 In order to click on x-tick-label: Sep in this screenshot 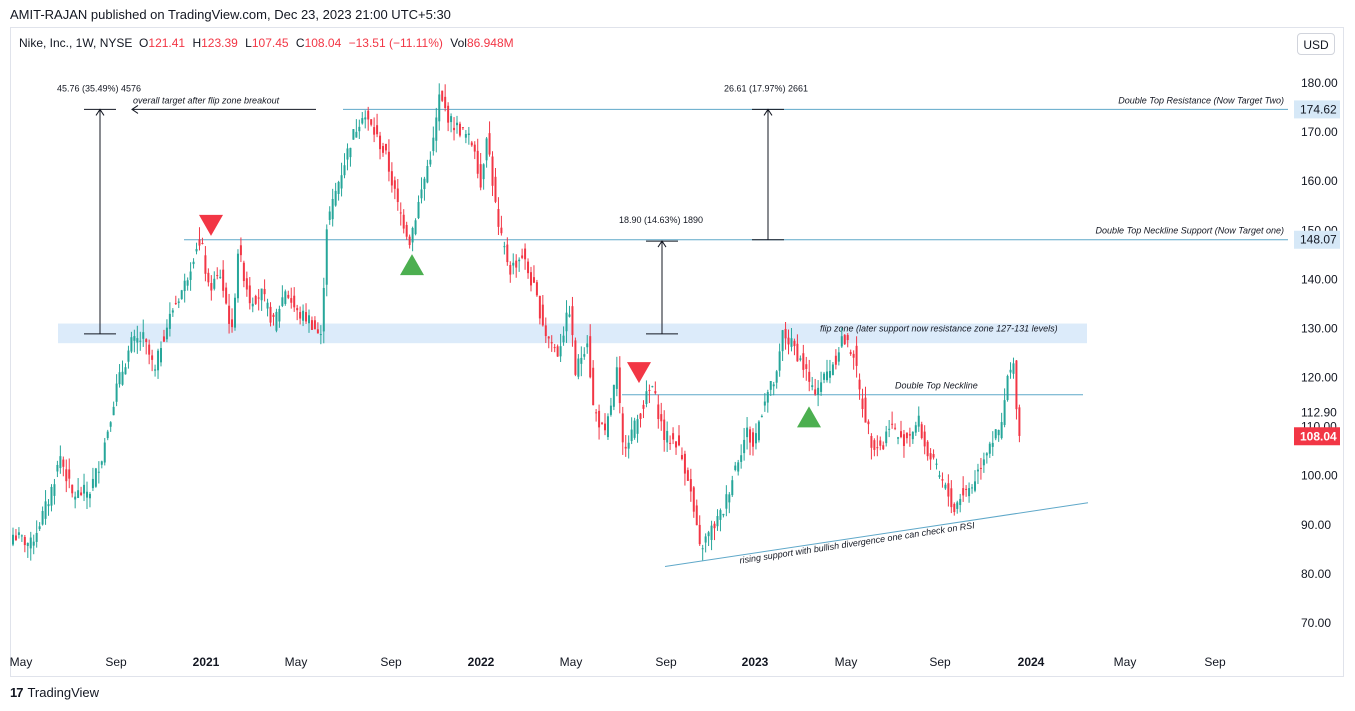, I will do `click(940, 662)`.